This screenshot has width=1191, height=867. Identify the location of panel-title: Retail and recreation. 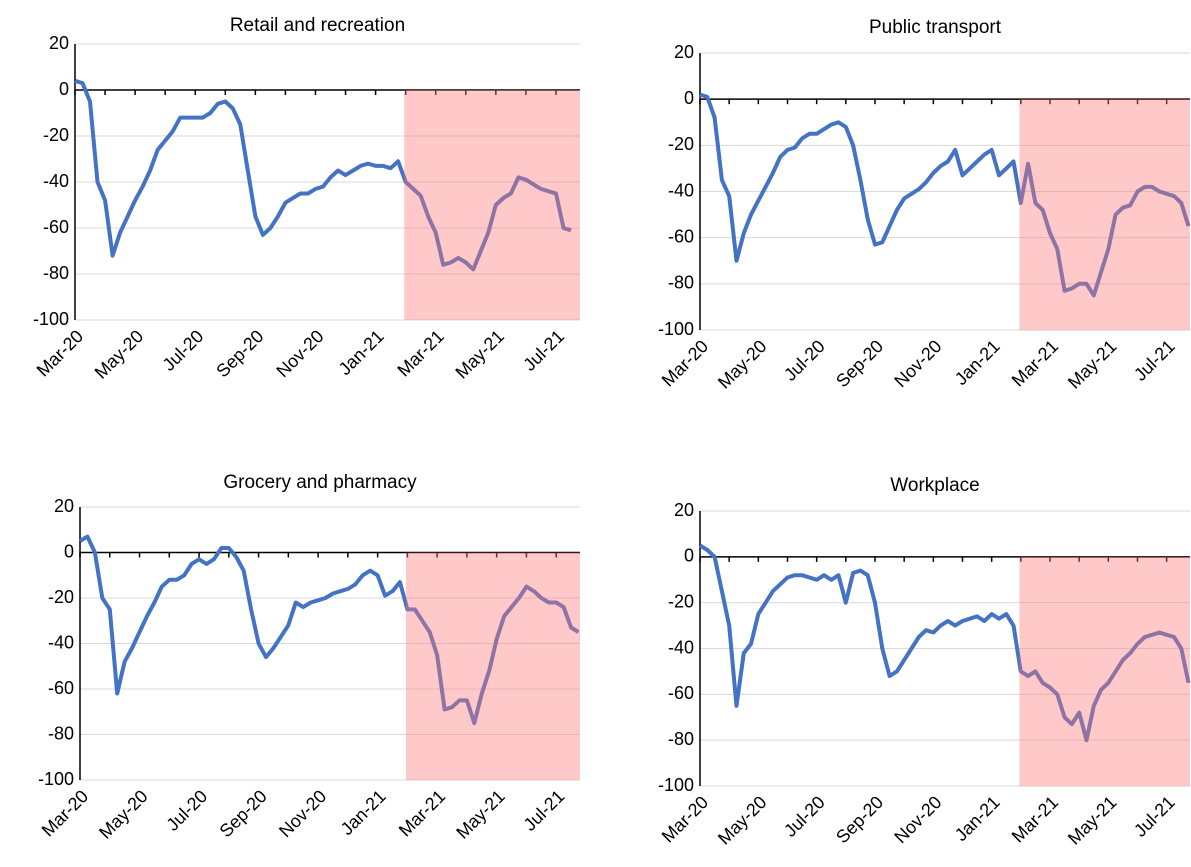
(317, 25).